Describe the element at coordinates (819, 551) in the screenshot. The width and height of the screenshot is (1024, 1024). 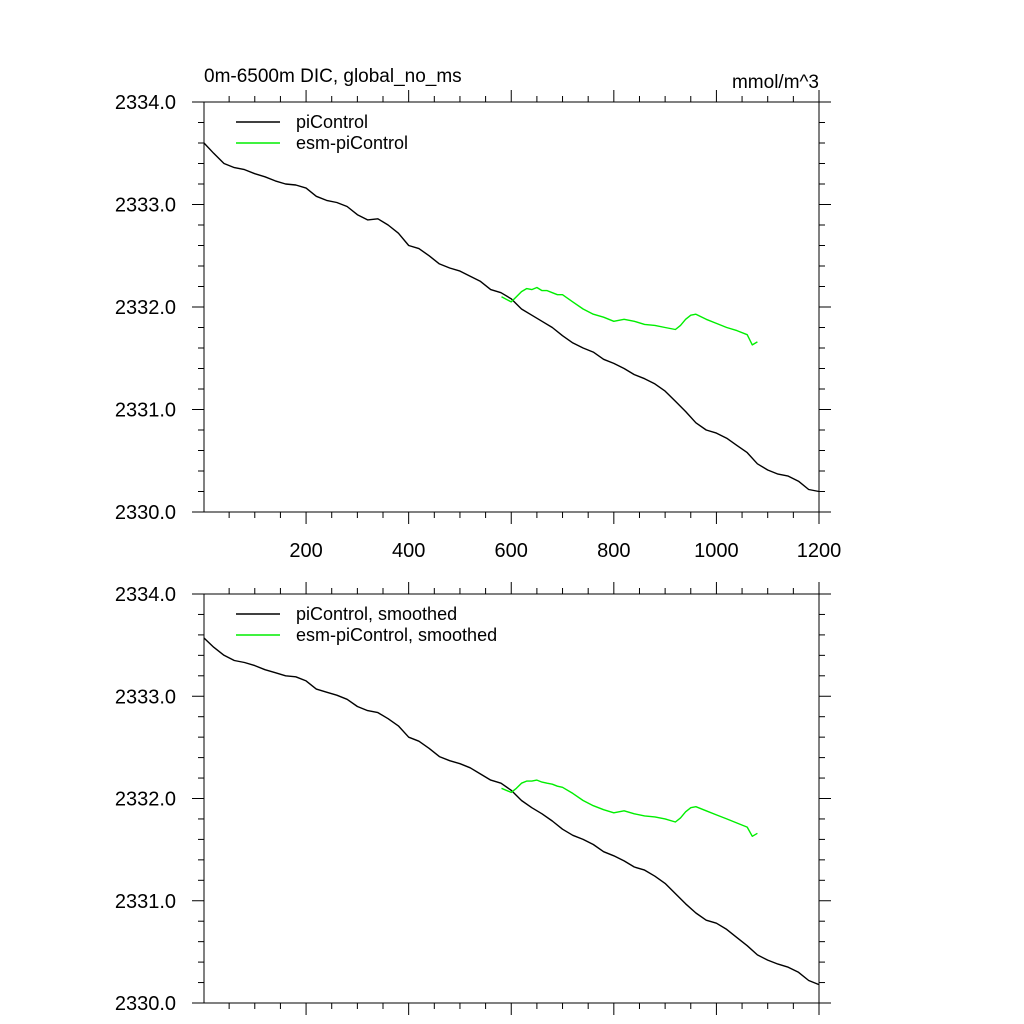
I see `x-tick-label: 1200` at that location.